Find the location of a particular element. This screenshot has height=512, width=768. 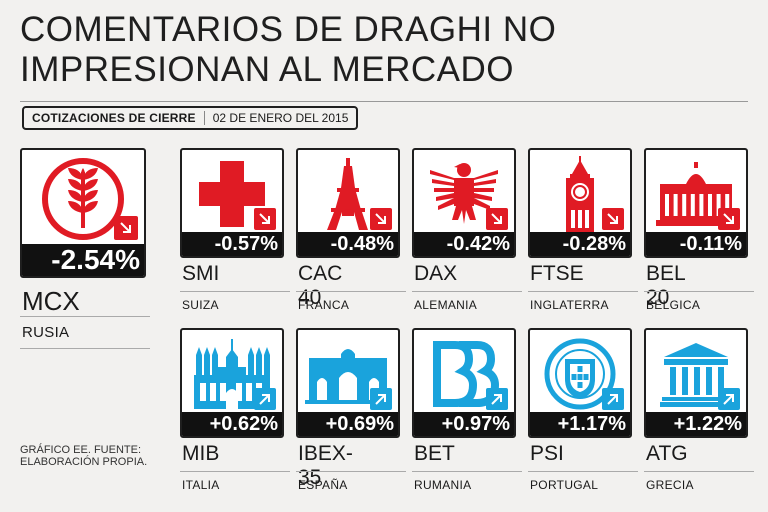

country-name: SUIZA is located at coordinates (200, 305).